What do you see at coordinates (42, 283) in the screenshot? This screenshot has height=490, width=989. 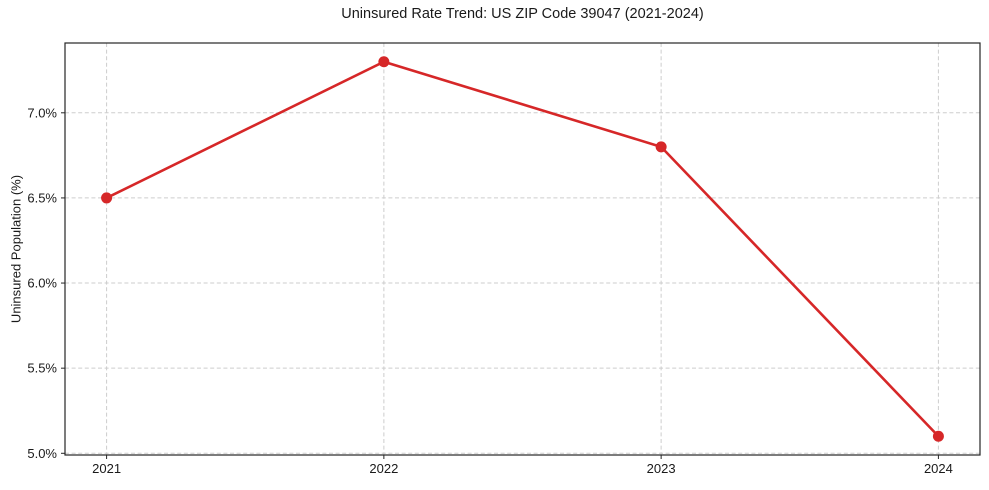 I see `y-tick-label: 6.0%` at bounding box center [42, 283].